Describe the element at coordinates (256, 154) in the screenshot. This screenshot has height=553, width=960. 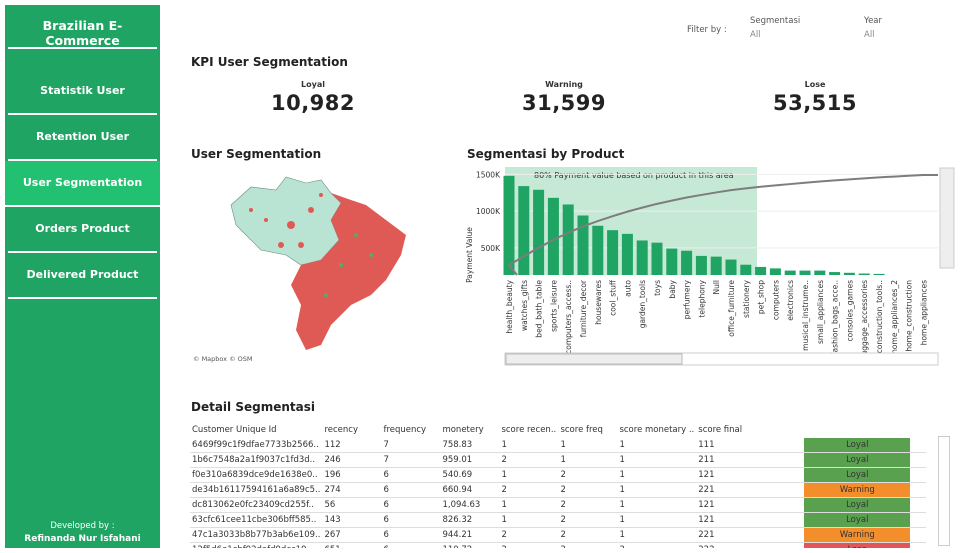
I see `map-title: User Segmentation` at that location.